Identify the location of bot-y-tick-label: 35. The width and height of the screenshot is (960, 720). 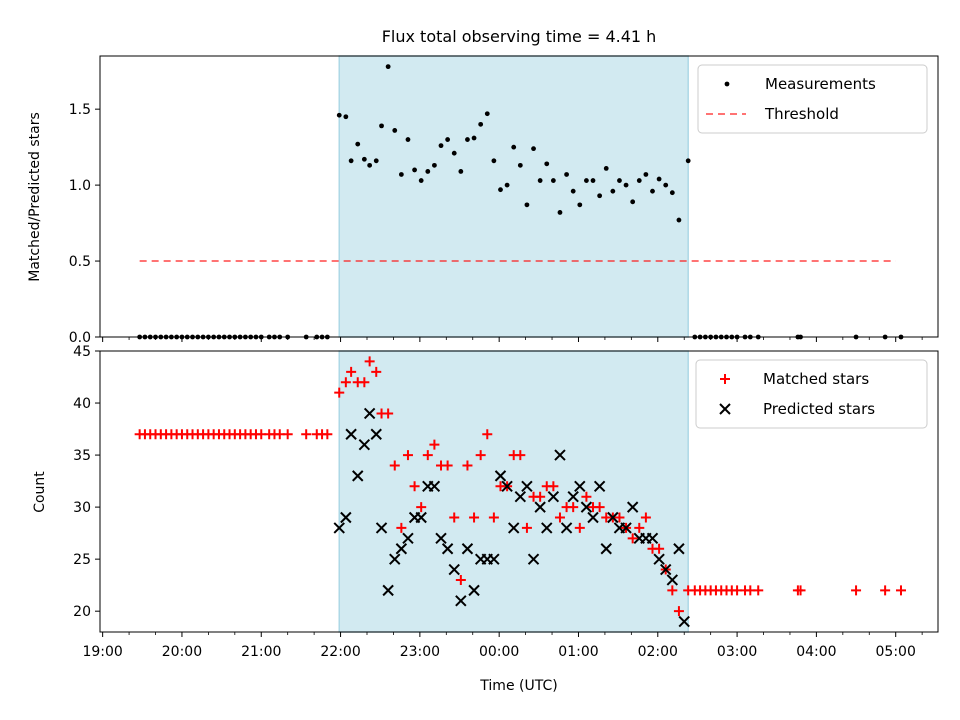
(82, 456).